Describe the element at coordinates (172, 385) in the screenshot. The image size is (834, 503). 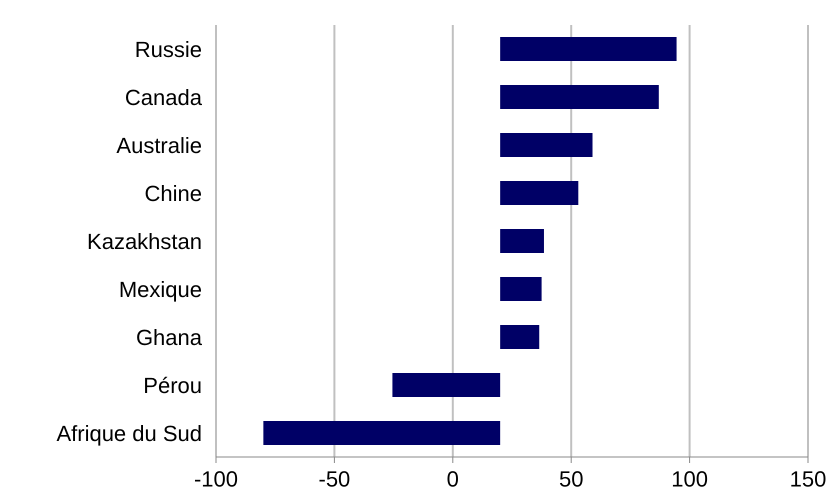
I see `y-tick-label: Pérou` at that location.